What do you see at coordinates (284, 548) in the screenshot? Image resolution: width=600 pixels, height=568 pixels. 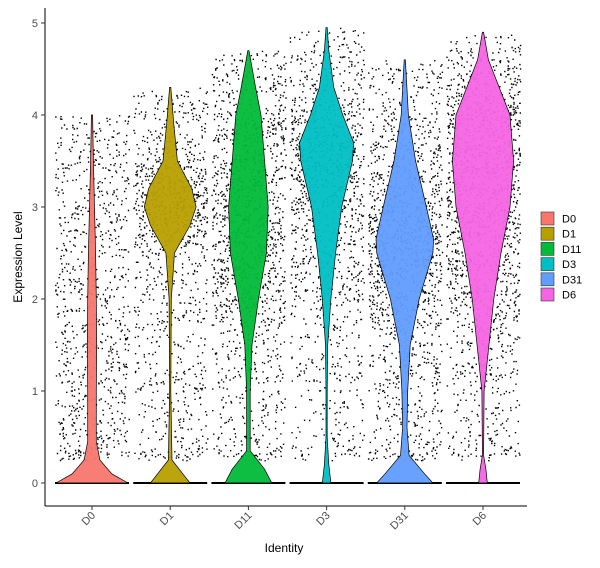 I see `x-axis-title: Identity` at bounding box center [284, 548].